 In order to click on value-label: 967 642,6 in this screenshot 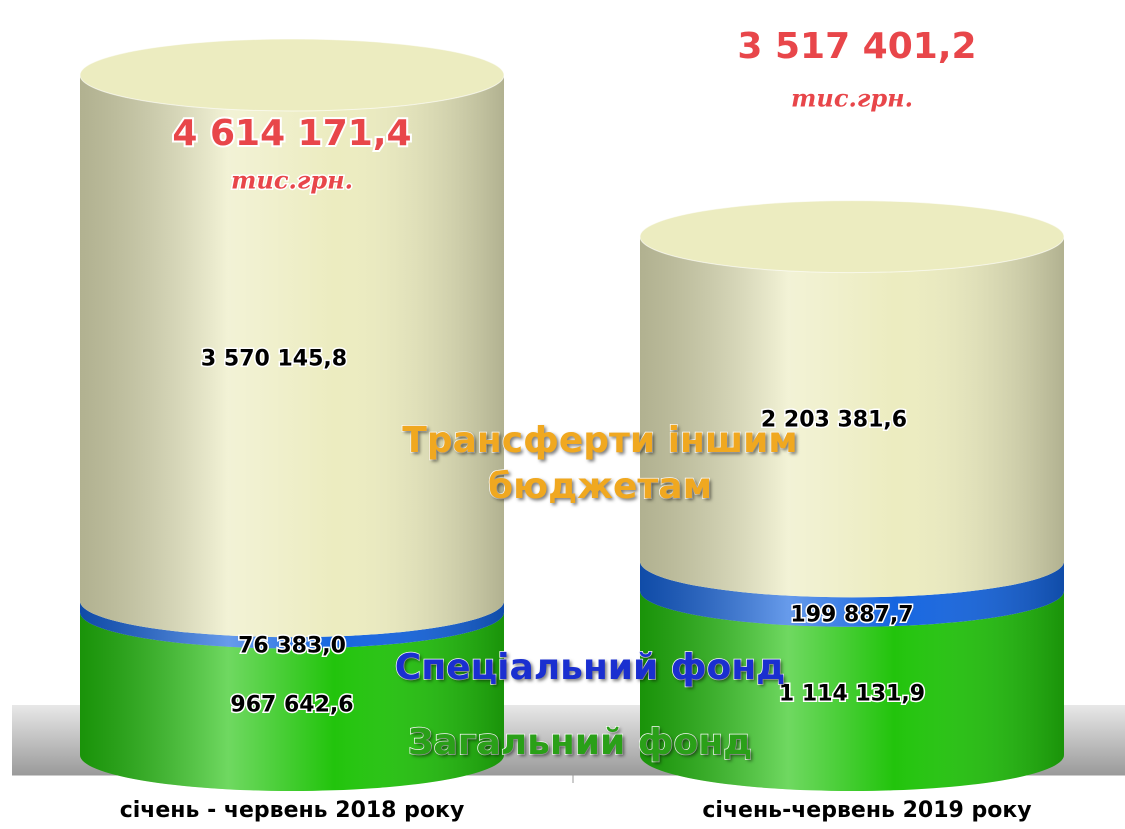, I will do `click(291, 704)`.